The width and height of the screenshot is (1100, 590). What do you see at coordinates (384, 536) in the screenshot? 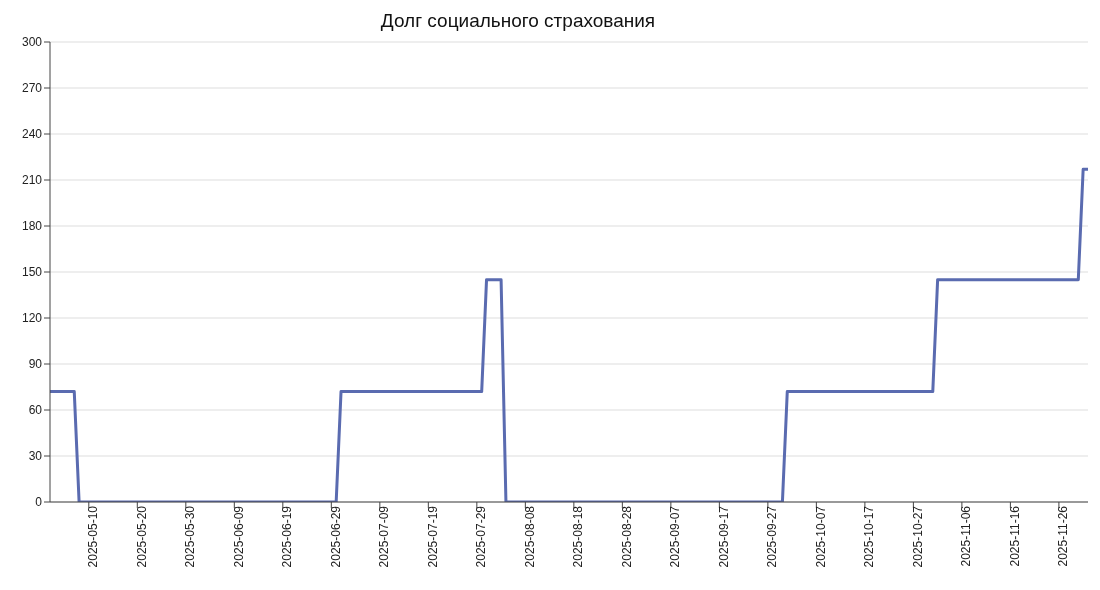
I see `x-tick-label: 2025-07-09` at bounding box center [384, 536].